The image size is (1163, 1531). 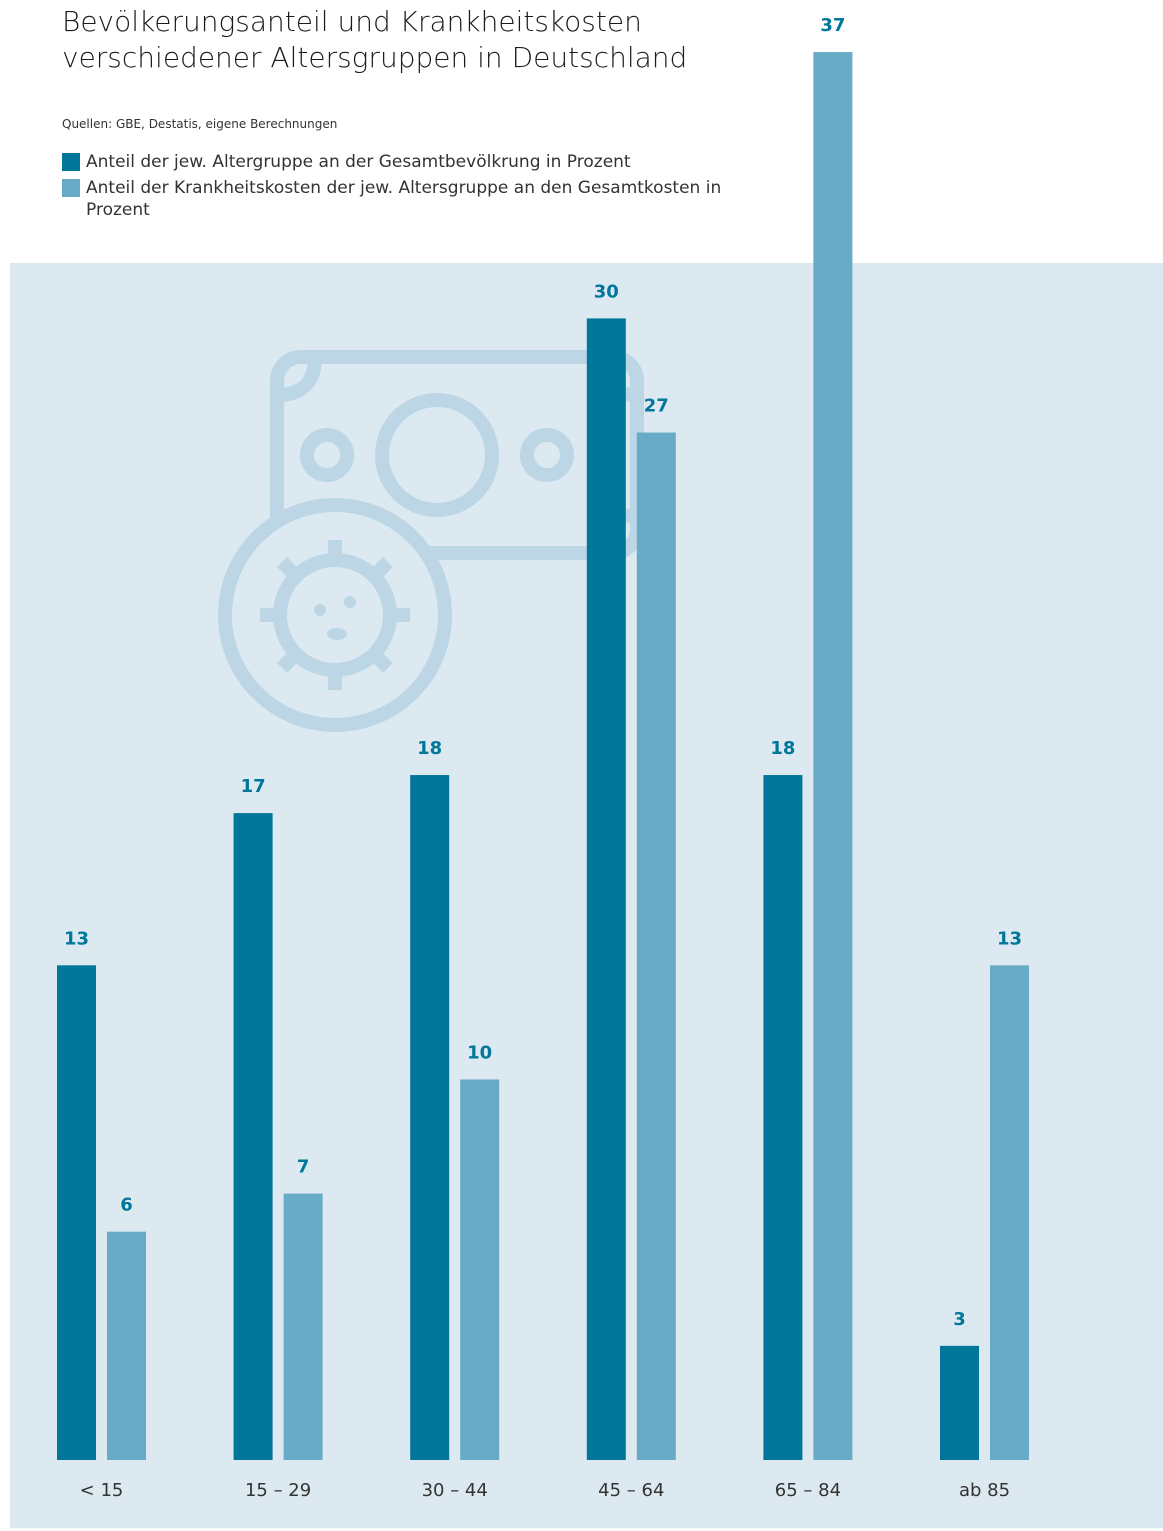 I want to click on value-label: 17, so click(x=253, y=786).